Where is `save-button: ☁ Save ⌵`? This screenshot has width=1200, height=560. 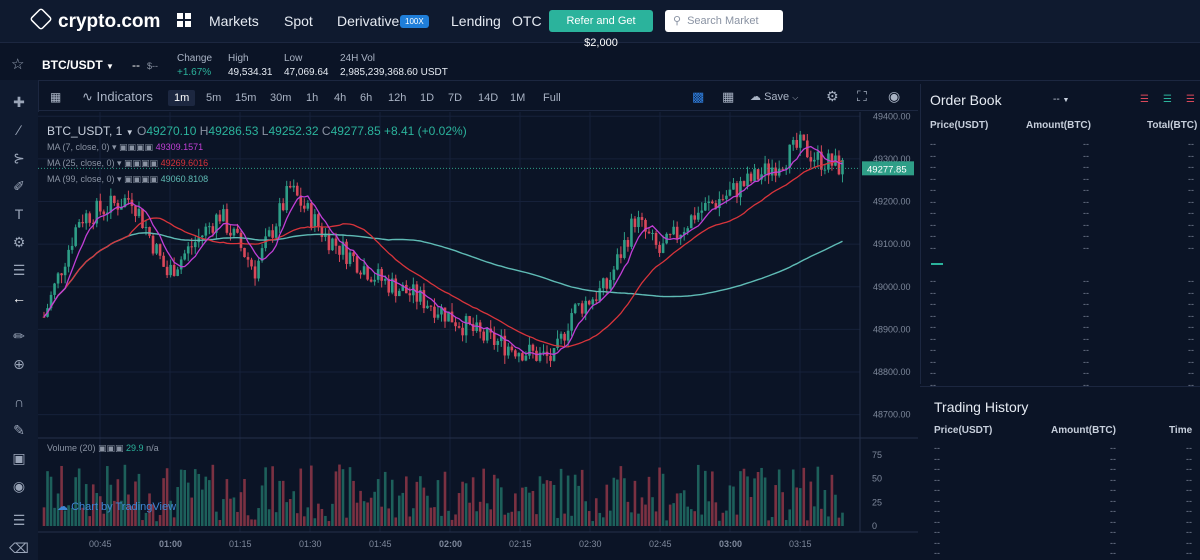
save-button: ☁ Save ⌵ is located at coordinates (774, 97).